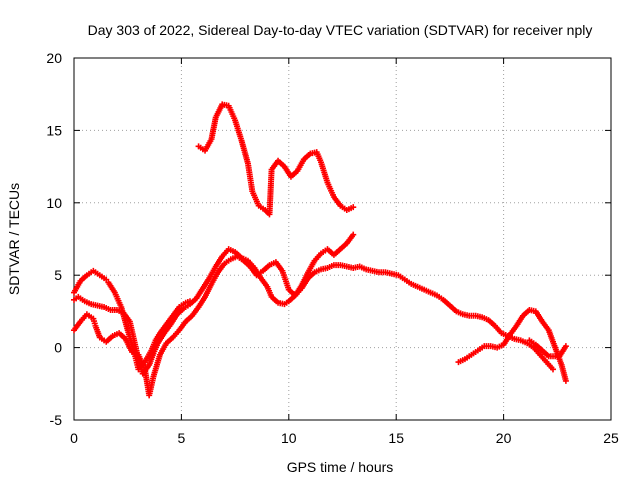  What do you see at coordinates (58, 275) in the screenshot?
I see `y-tick-label: 5` at bounding box center [58, 275].